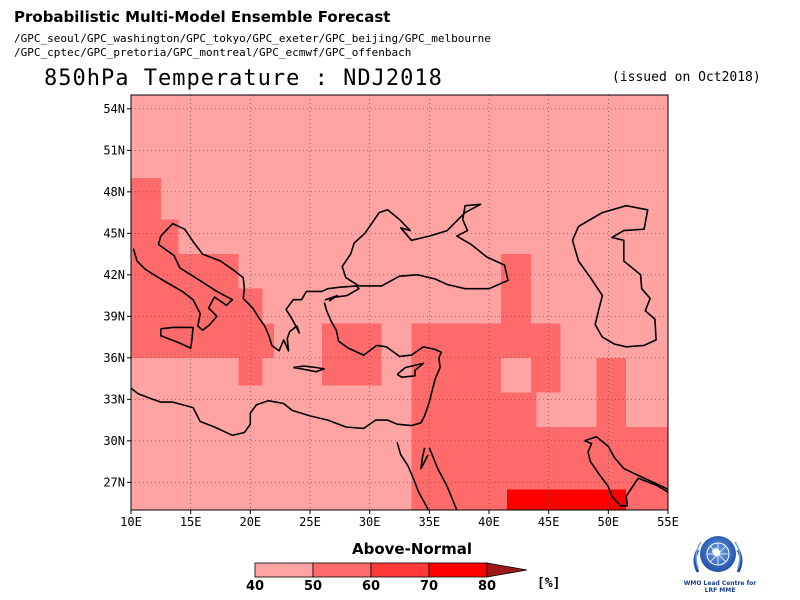 This screenshot has height=600, width=800. What do you see at coordinates (487, 586) in the screenshot?
I see `legend-label-4: 80` at bounding box center [487, 586].